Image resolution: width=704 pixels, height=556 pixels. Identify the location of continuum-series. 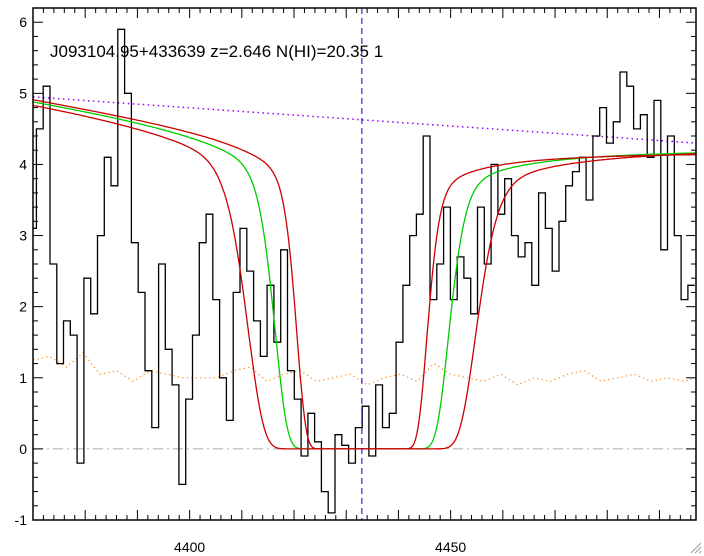
(364, 120).